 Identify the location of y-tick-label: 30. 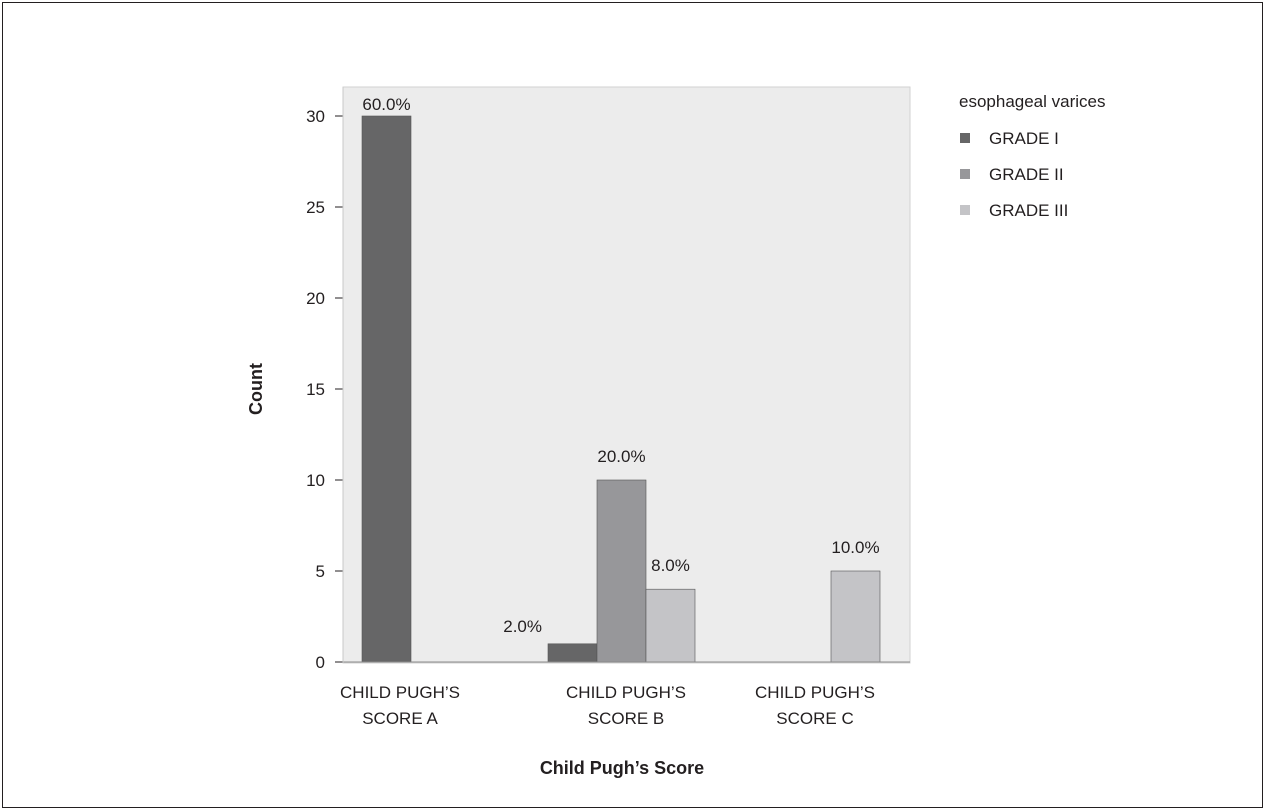
(315, 116).